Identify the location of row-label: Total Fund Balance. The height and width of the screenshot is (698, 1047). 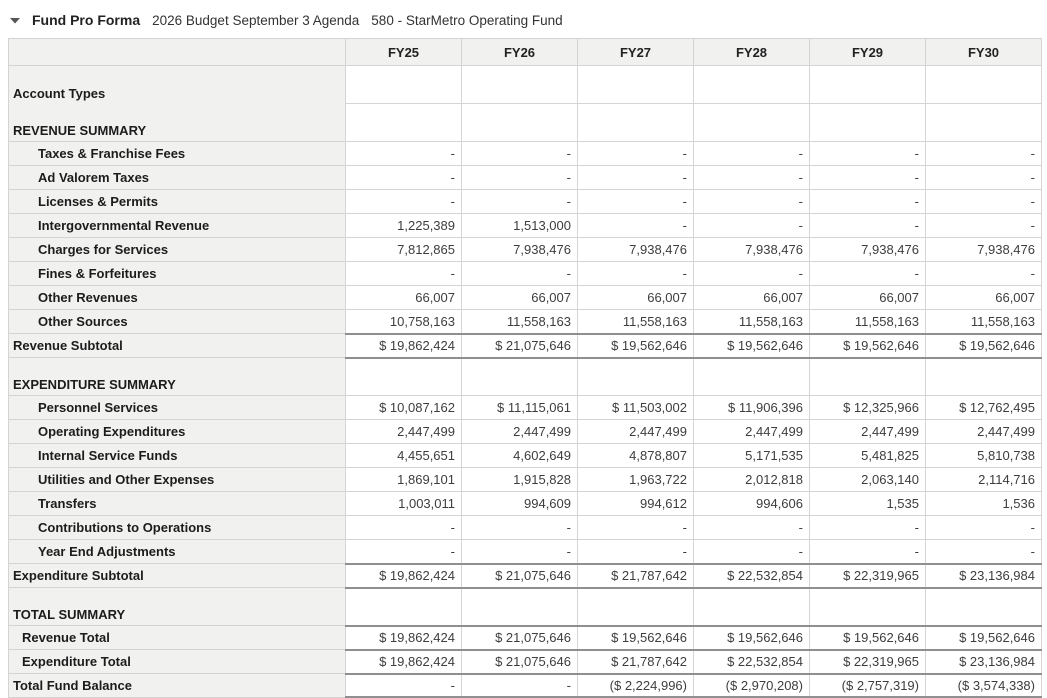
(177, 685).